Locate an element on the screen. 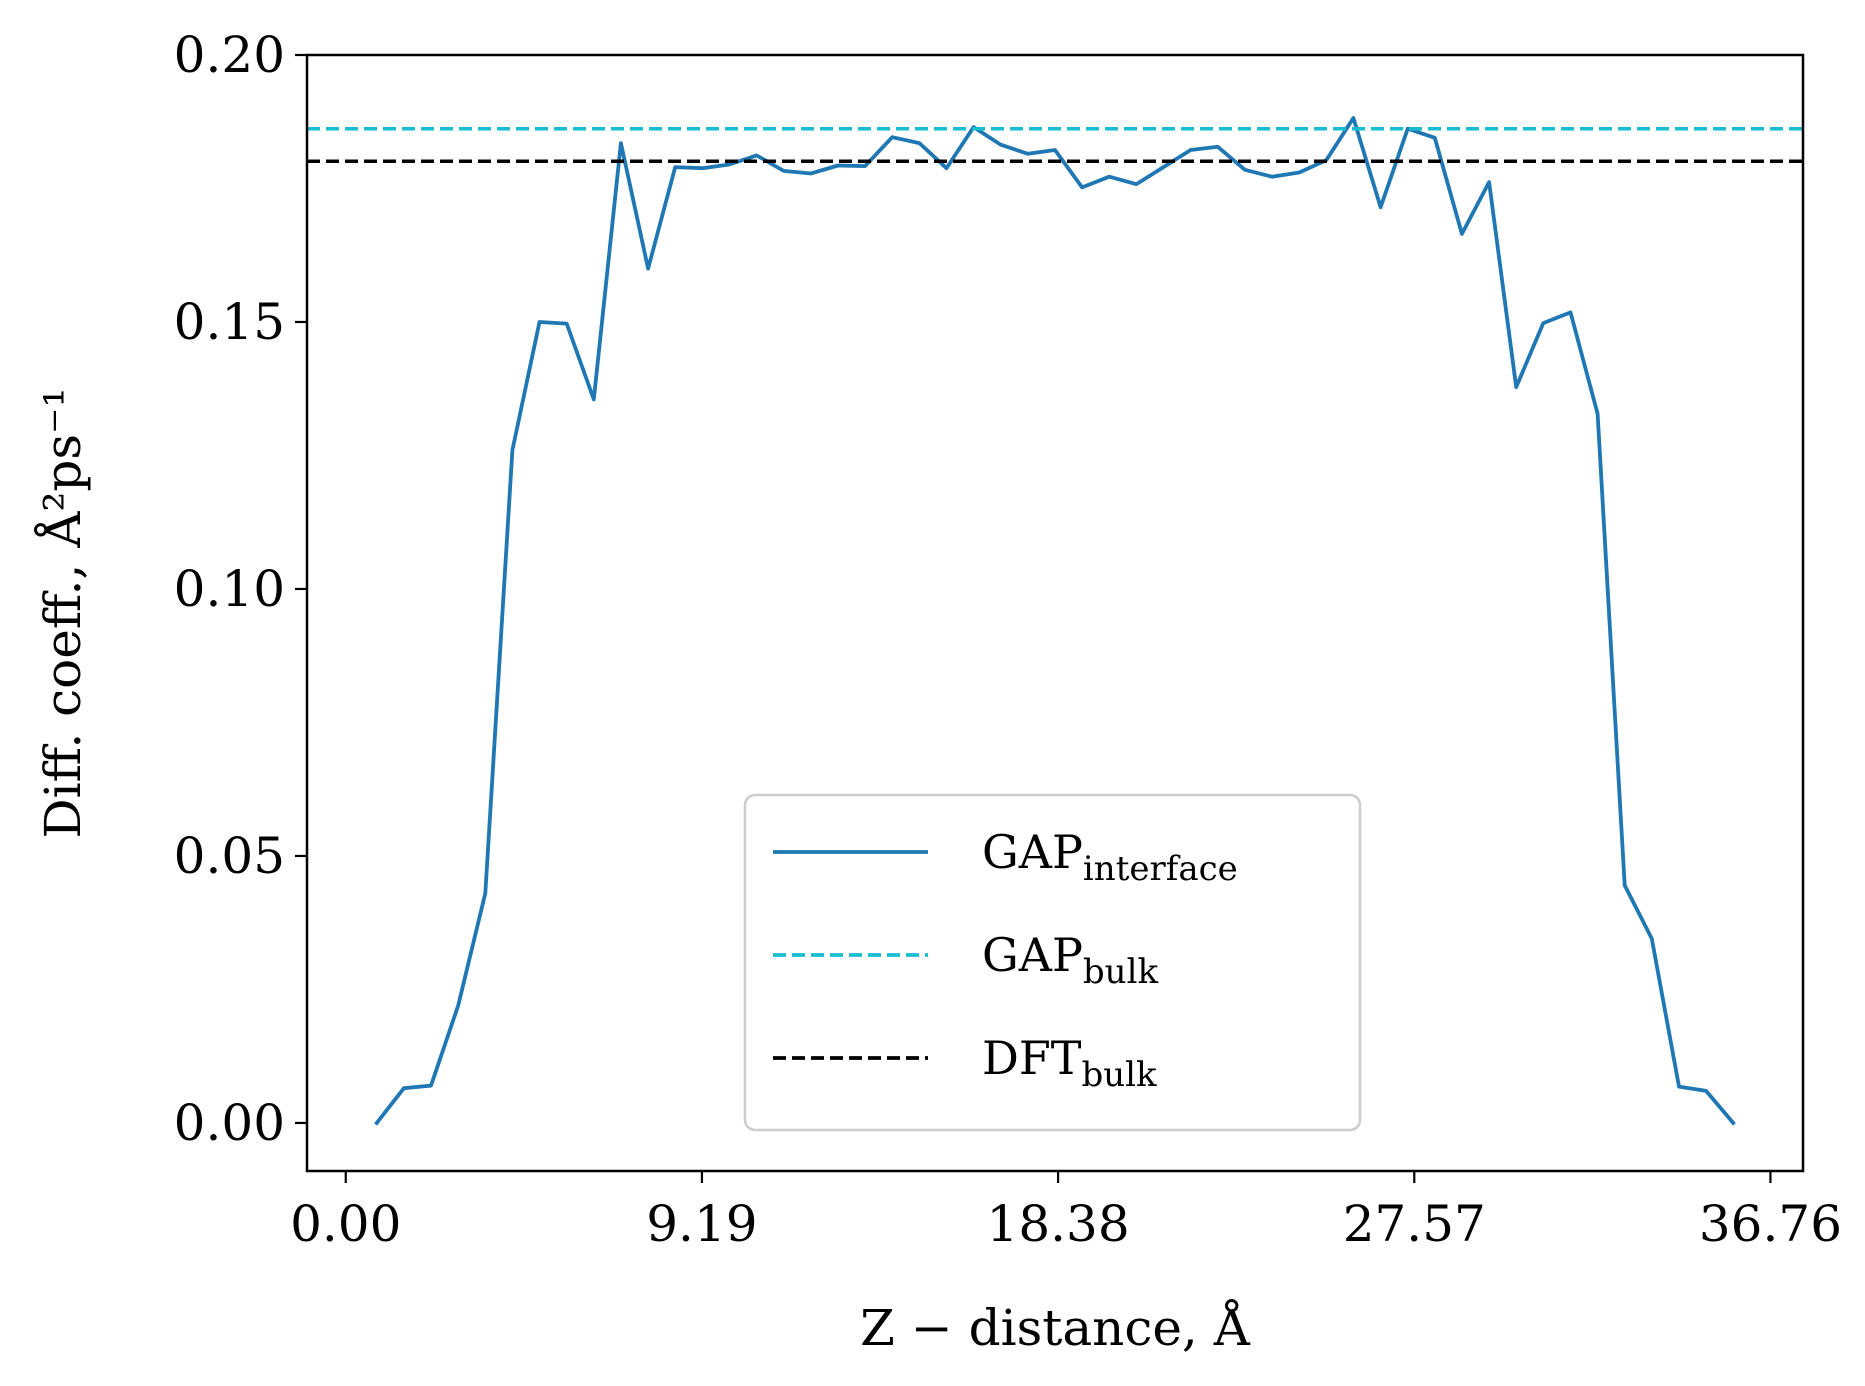 This screenshot has height=1386, width=1865. x-tick-label: 9.19 is located at coordinates (701, 1224).